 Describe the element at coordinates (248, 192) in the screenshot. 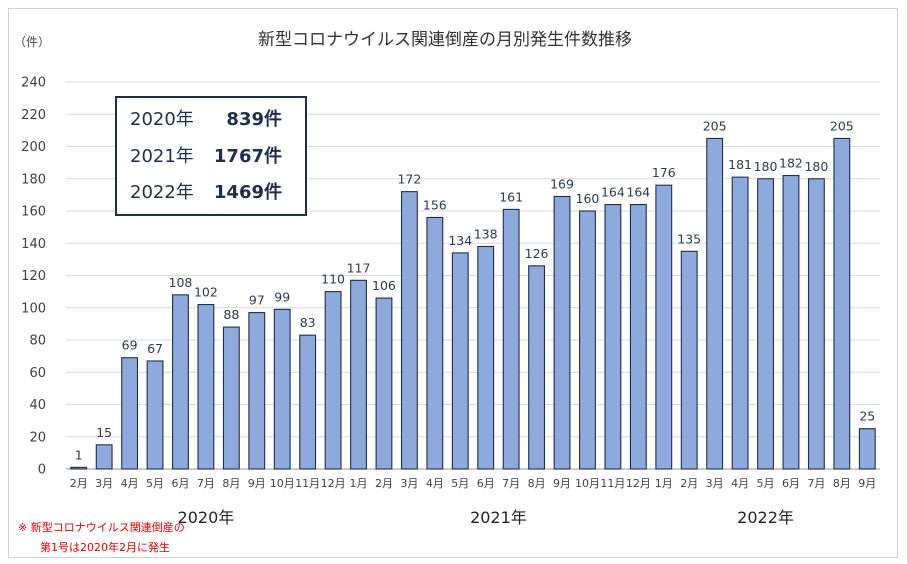

I see `summary-count-2022: 1469件` at that location.